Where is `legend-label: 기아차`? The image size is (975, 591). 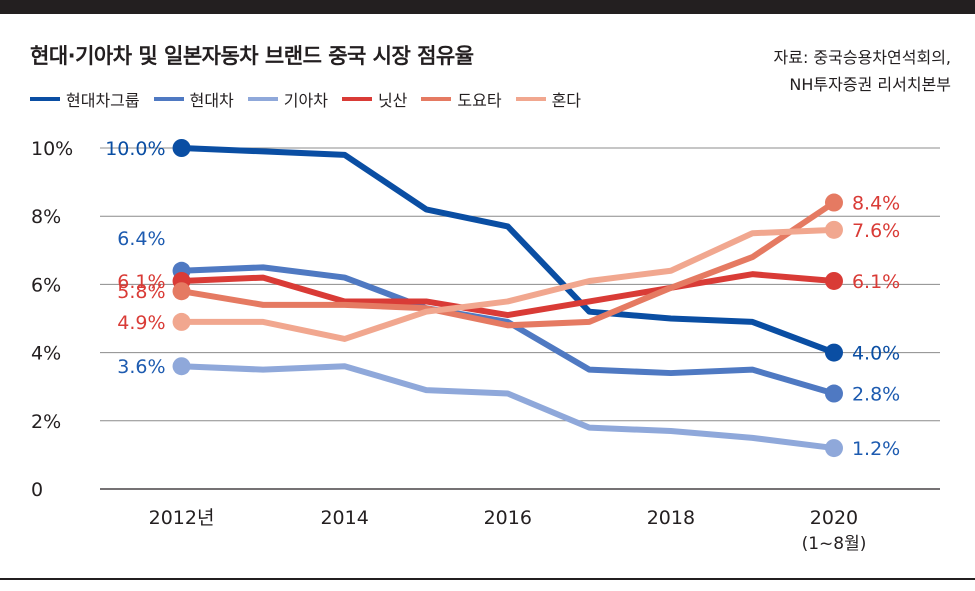 legend-label: 기아차 is located at coordinates (305, 100).